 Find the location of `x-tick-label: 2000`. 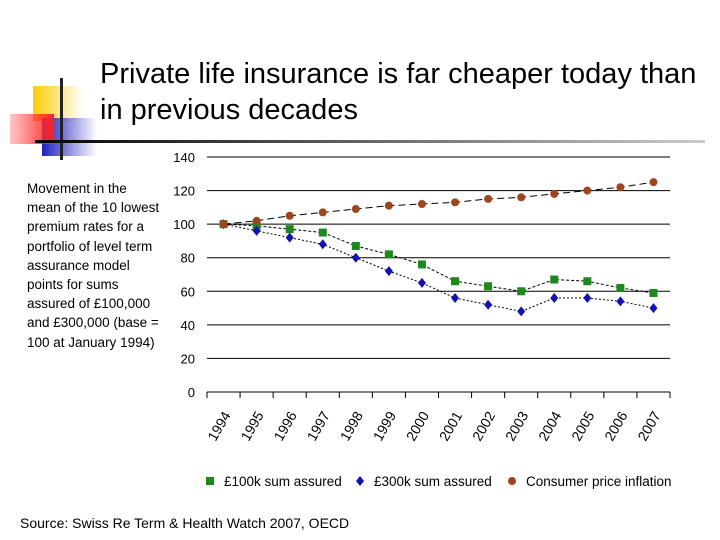

x-tick-label: 2000 is located at coordinates (418, 425).